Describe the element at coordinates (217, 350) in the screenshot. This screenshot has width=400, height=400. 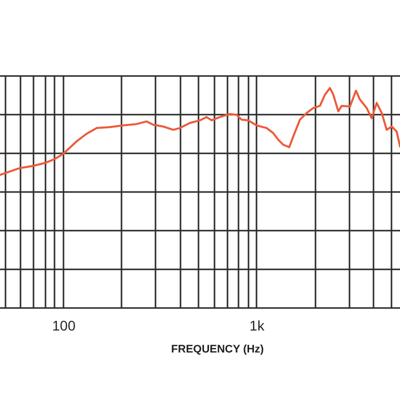
I see `x-axis-title: FREQUENCY (Hz)` at that location.